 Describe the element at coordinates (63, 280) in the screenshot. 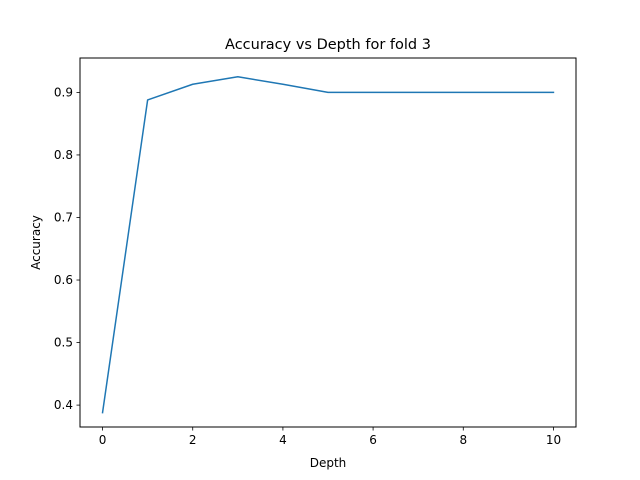

I see `y-tick-label: 0.6` at that location.